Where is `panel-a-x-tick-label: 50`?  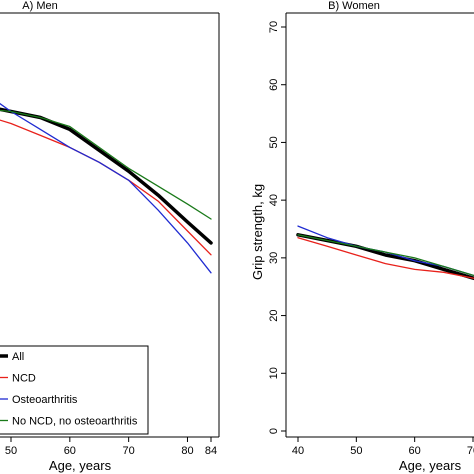
panel-a-x-tick-label: 50 is located at coordinates (11, 451).